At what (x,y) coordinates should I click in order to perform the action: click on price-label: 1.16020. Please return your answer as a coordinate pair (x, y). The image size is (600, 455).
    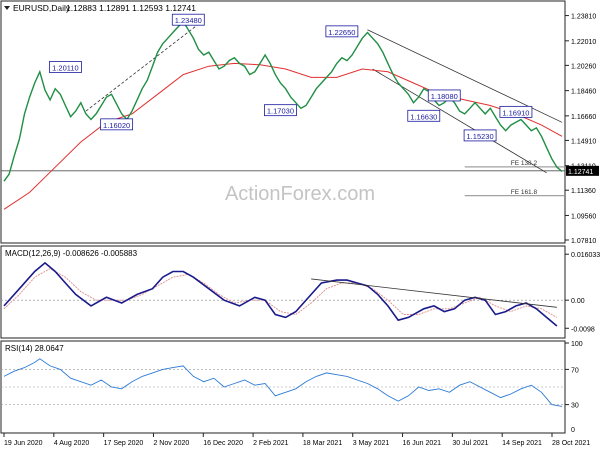
    Looking at the image, I should click on (116, 125).